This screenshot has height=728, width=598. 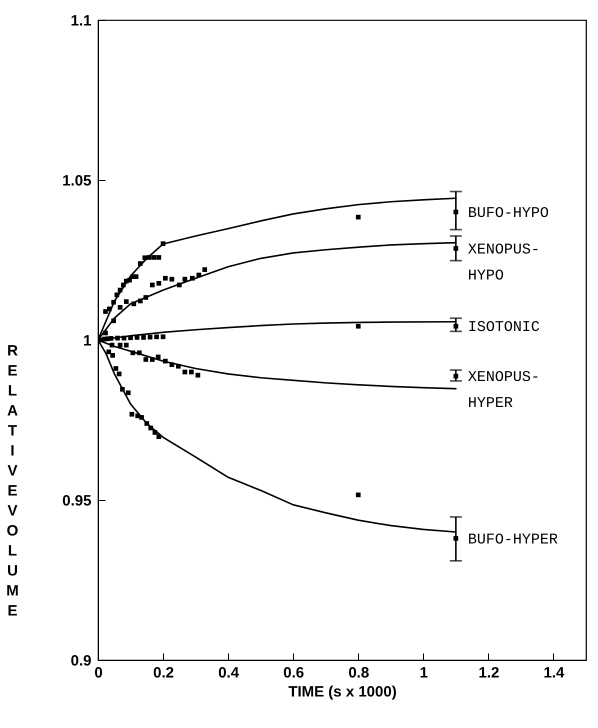 I want to click on x-tick-label: 0.6, so click(x=293, y=673).